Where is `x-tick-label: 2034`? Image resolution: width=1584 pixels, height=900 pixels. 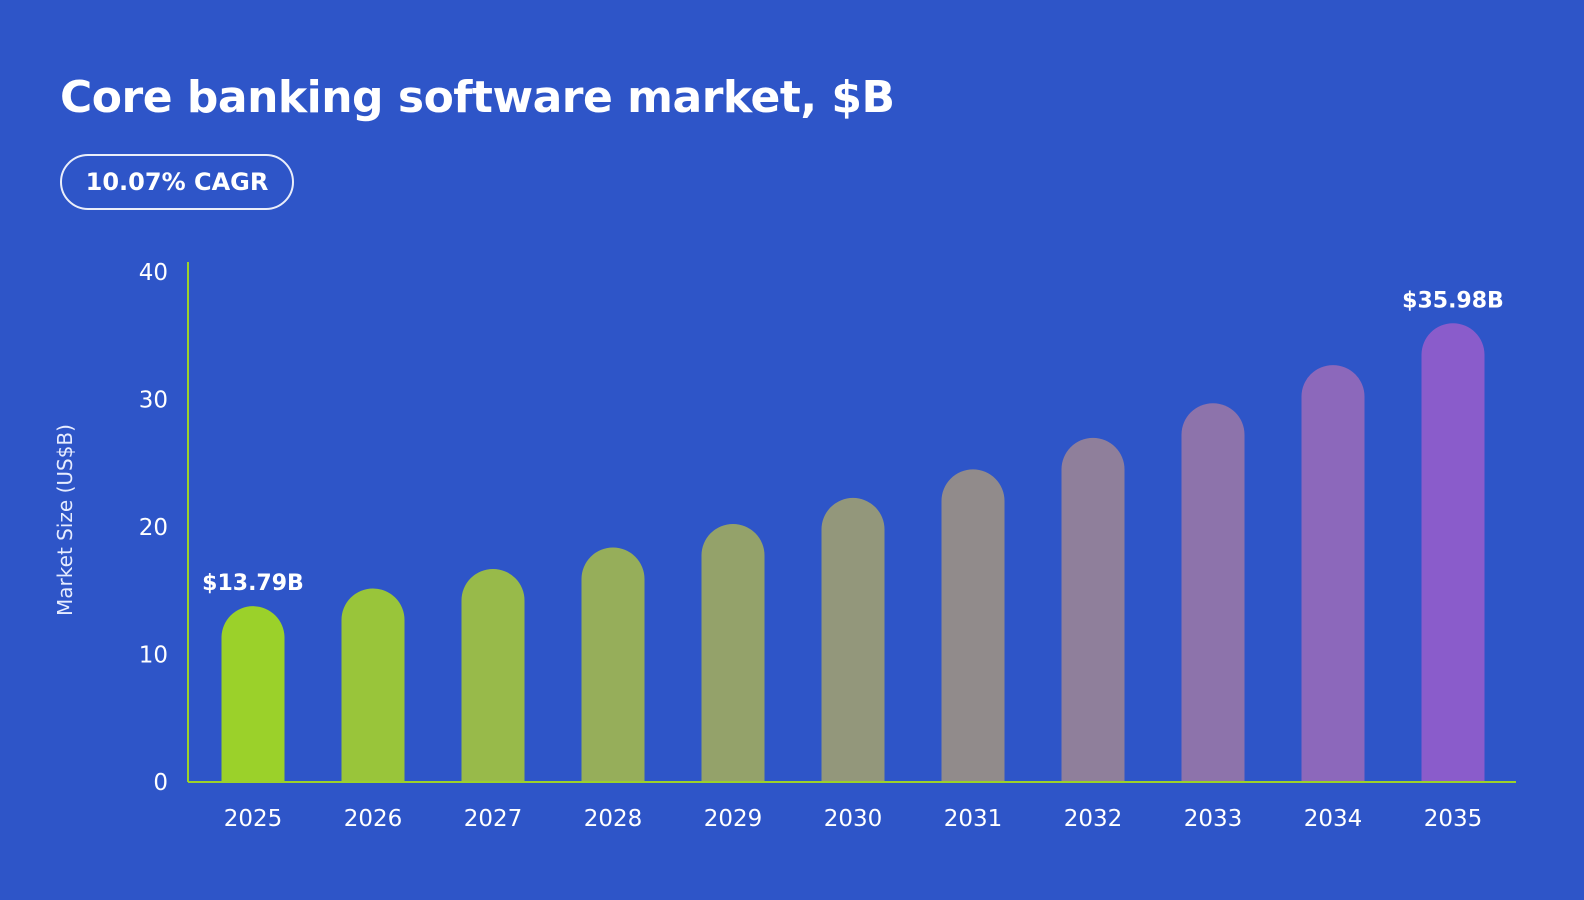 x-tick-label: 2034 is located at coordinates (1333, 819).